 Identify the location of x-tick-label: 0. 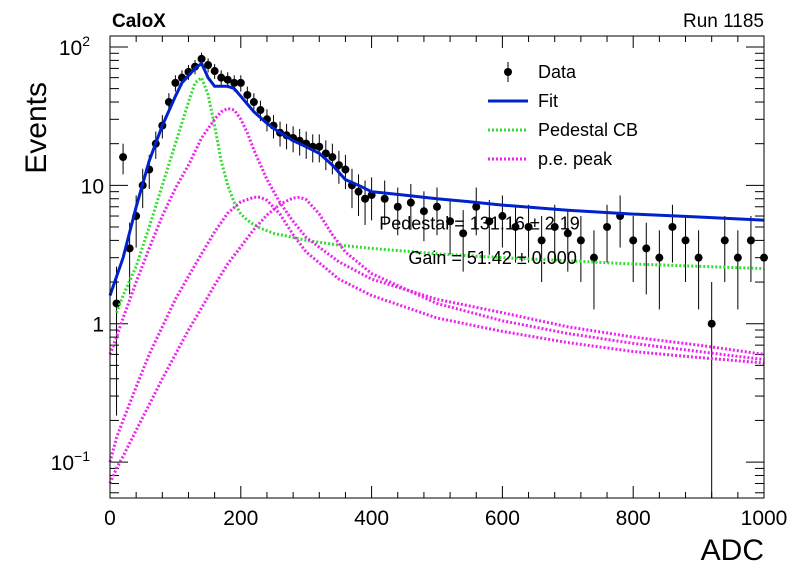
(110, 518).